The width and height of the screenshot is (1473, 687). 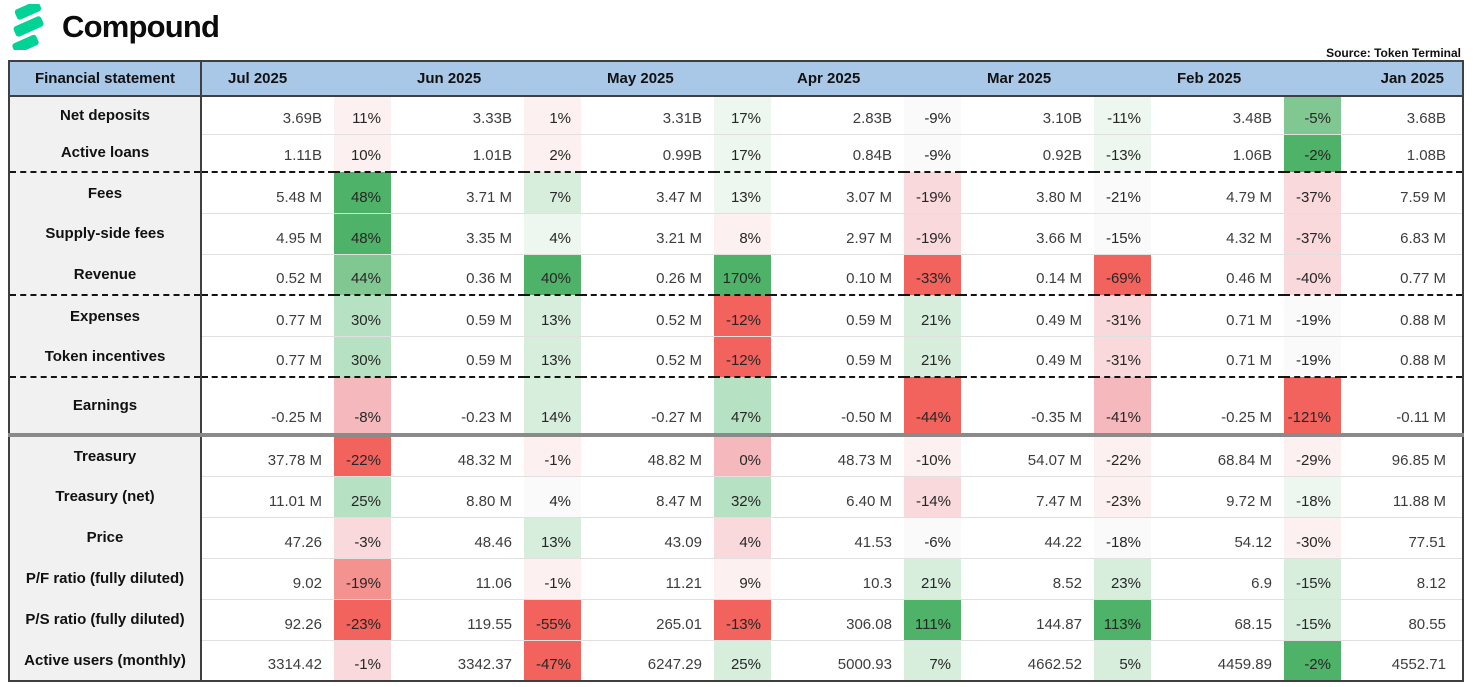 What do you see at coordinates (932, 115) in the screenshot?
I see `percent-change-cell: -9%` at bounding box center [932, 115].